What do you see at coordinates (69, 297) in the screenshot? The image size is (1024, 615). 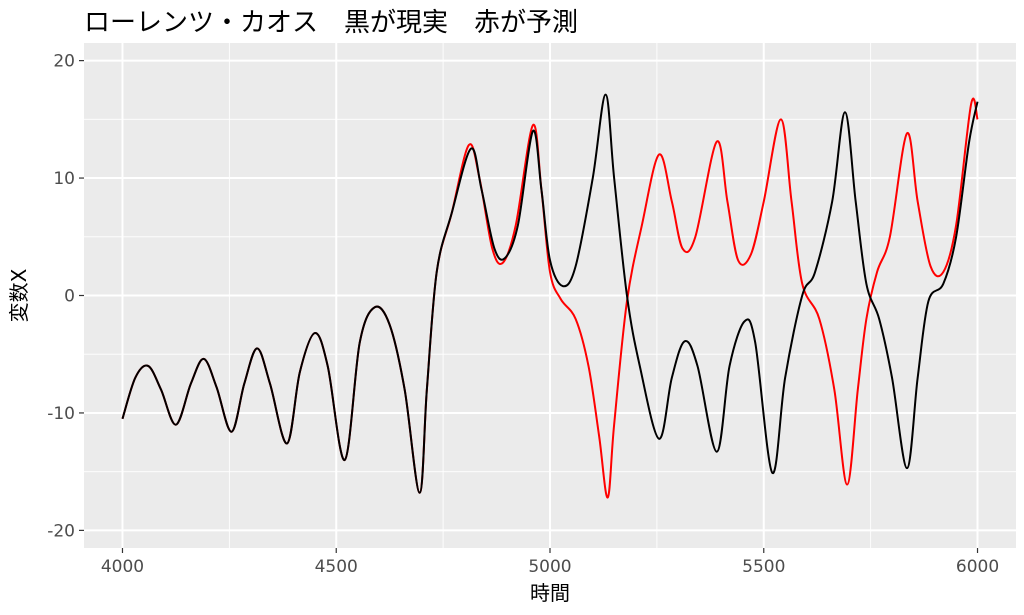 I see `y-tick-label: 0` at bounding box center [69, 297].